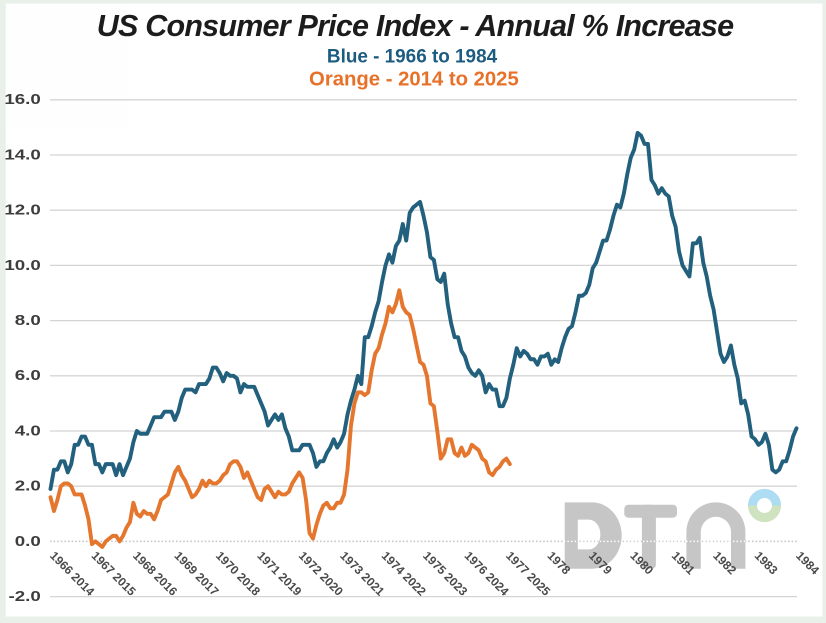 The image size is (826, 623). What do you see at coordinates (28, 320) in the screenshot?
I see `svg-text: 8.0` at bounding box center [28, 320].